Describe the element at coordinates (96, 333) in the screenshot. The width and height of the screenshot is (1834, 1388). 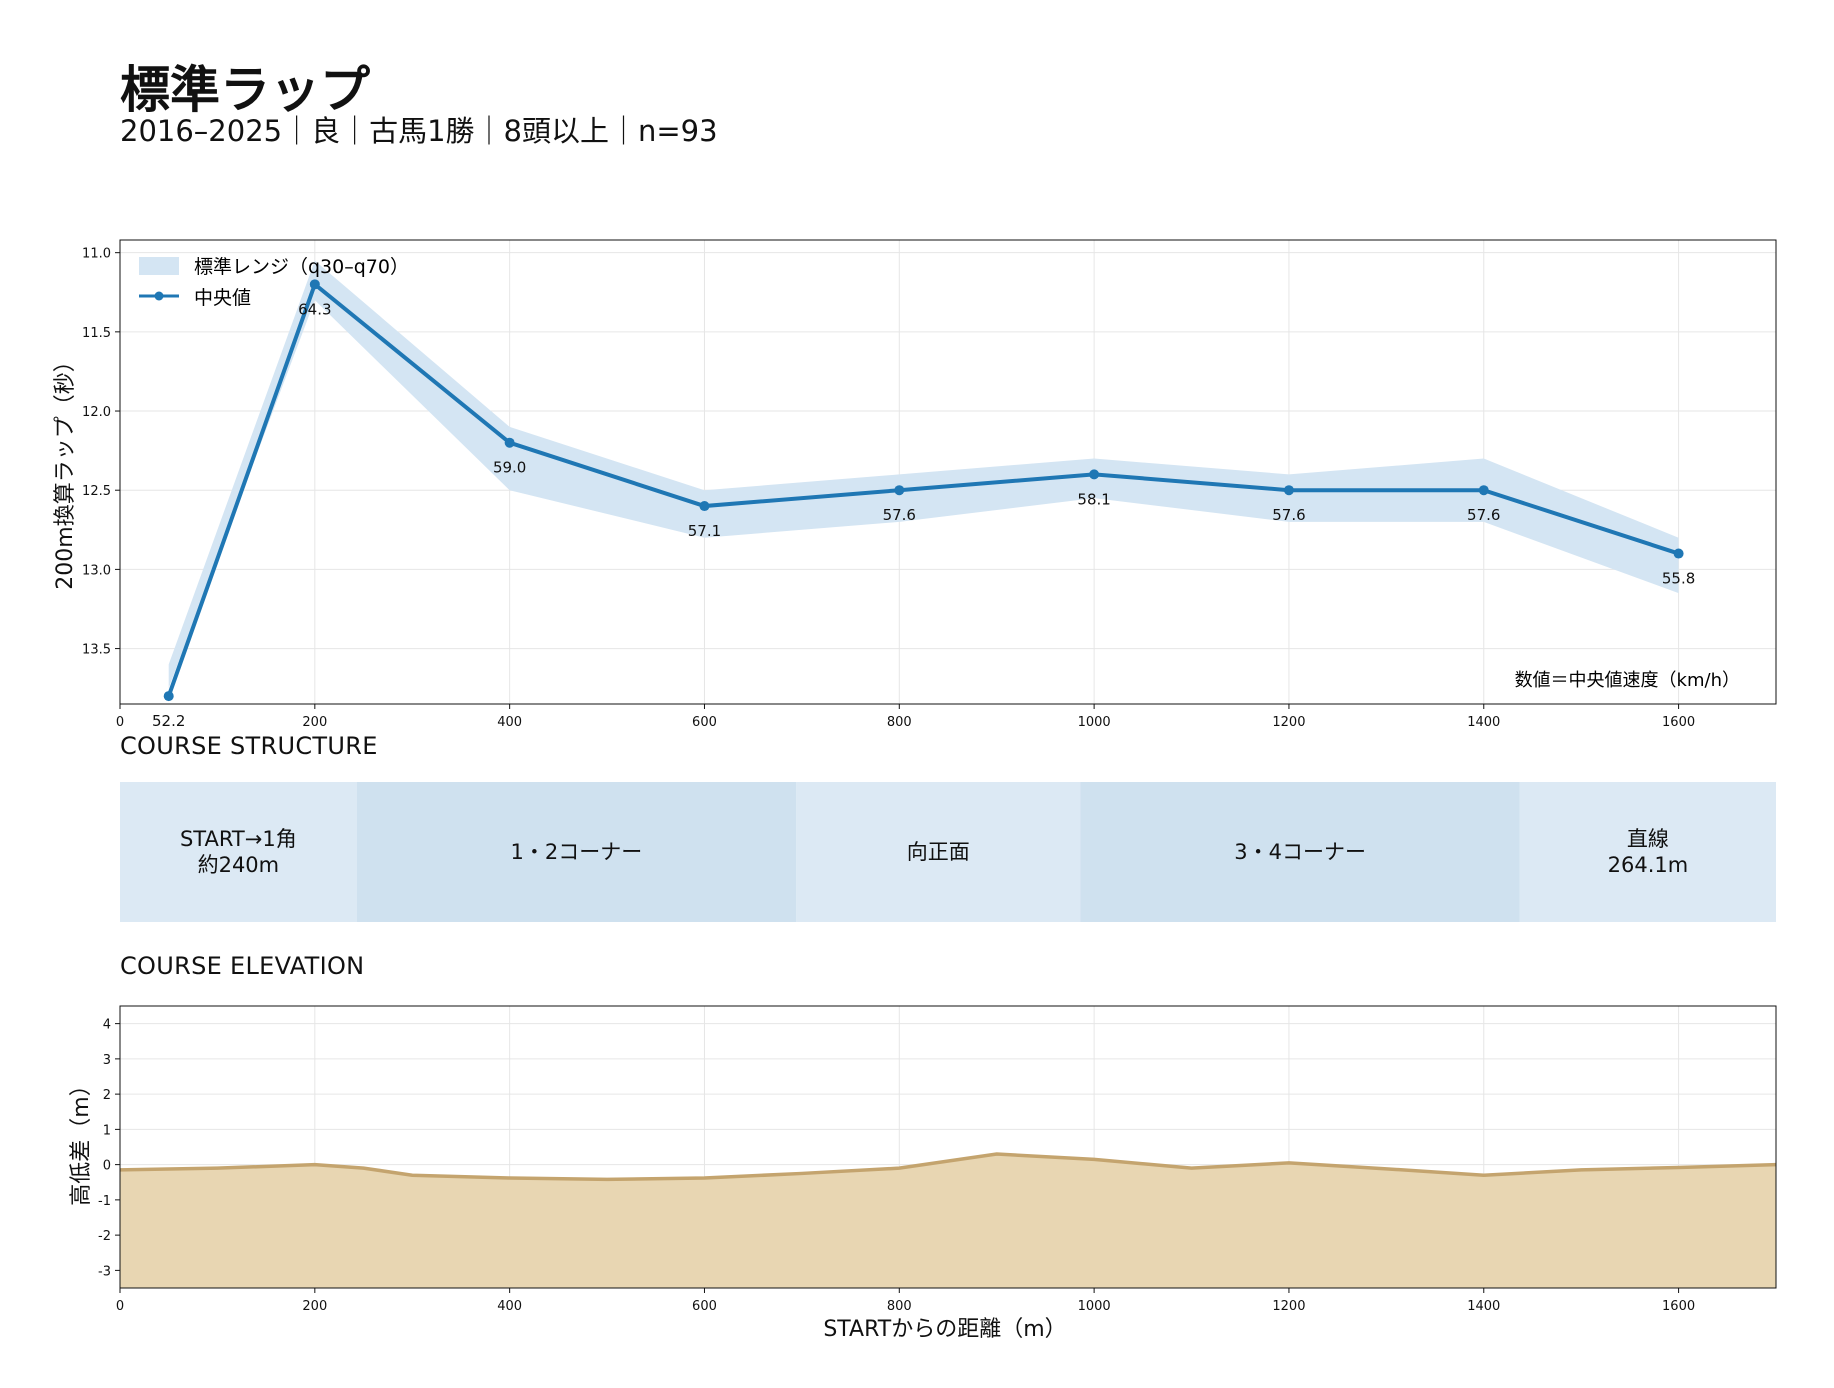
I see `lap-y-tick-label-1: 11.5` at that location.